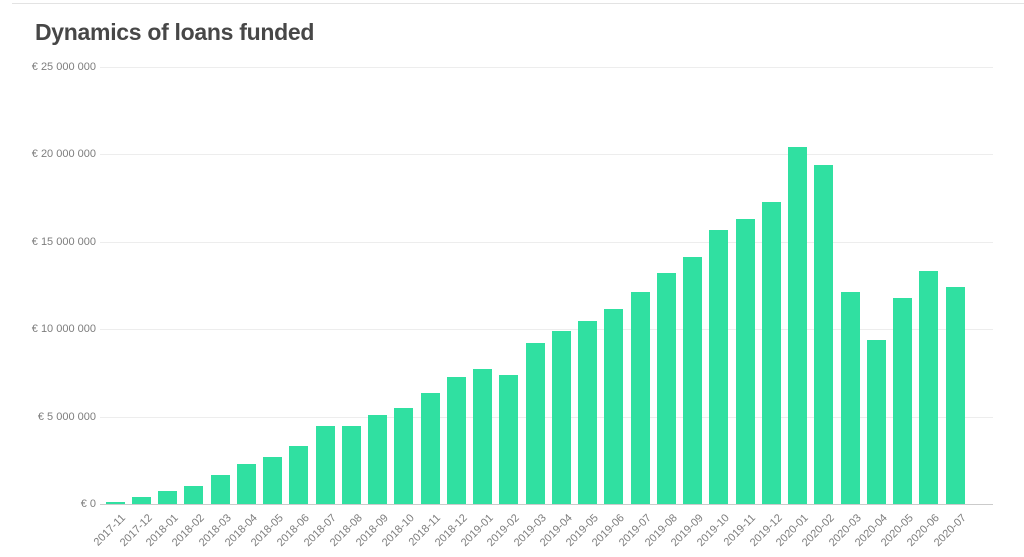  I want to click on chart-title: Dynamics of loans funded, so click(175, 32).